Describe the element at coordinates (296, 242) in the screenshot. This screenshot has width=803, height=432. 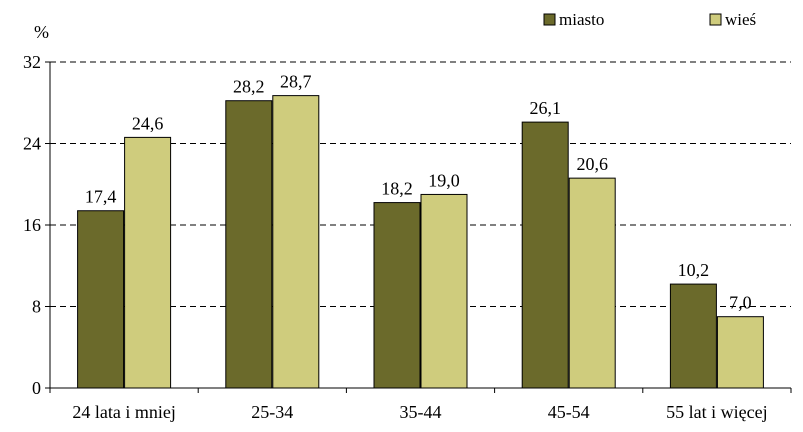
I see `bar-wieś-1` at that location.